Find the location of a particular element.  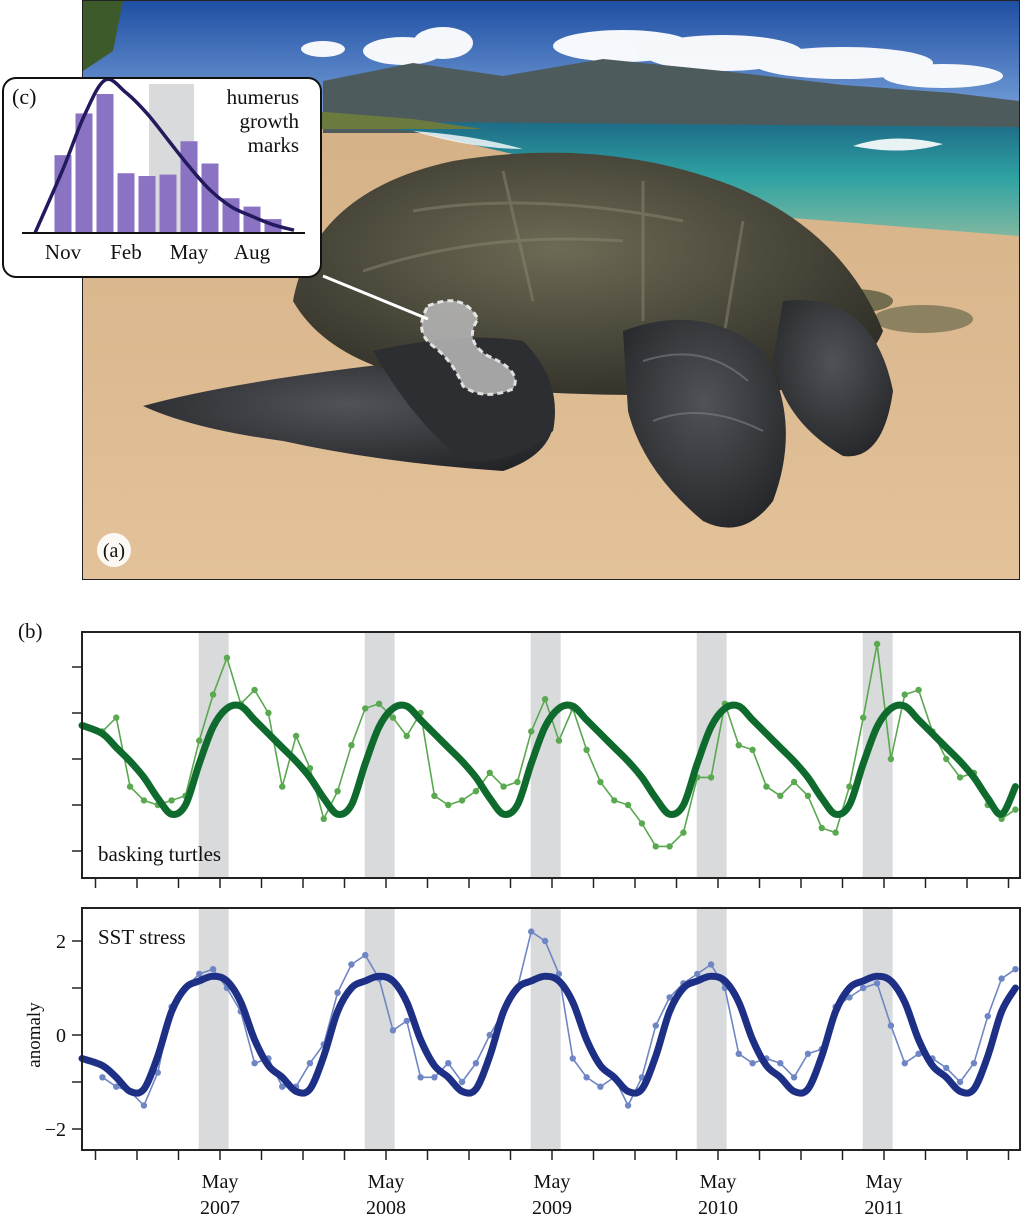

panel-a-label-bg is located at coordinates (114, 550).